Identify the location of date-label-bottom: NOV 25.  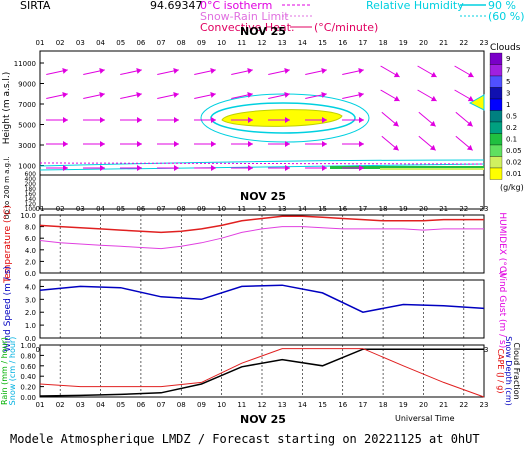
(263, 419).